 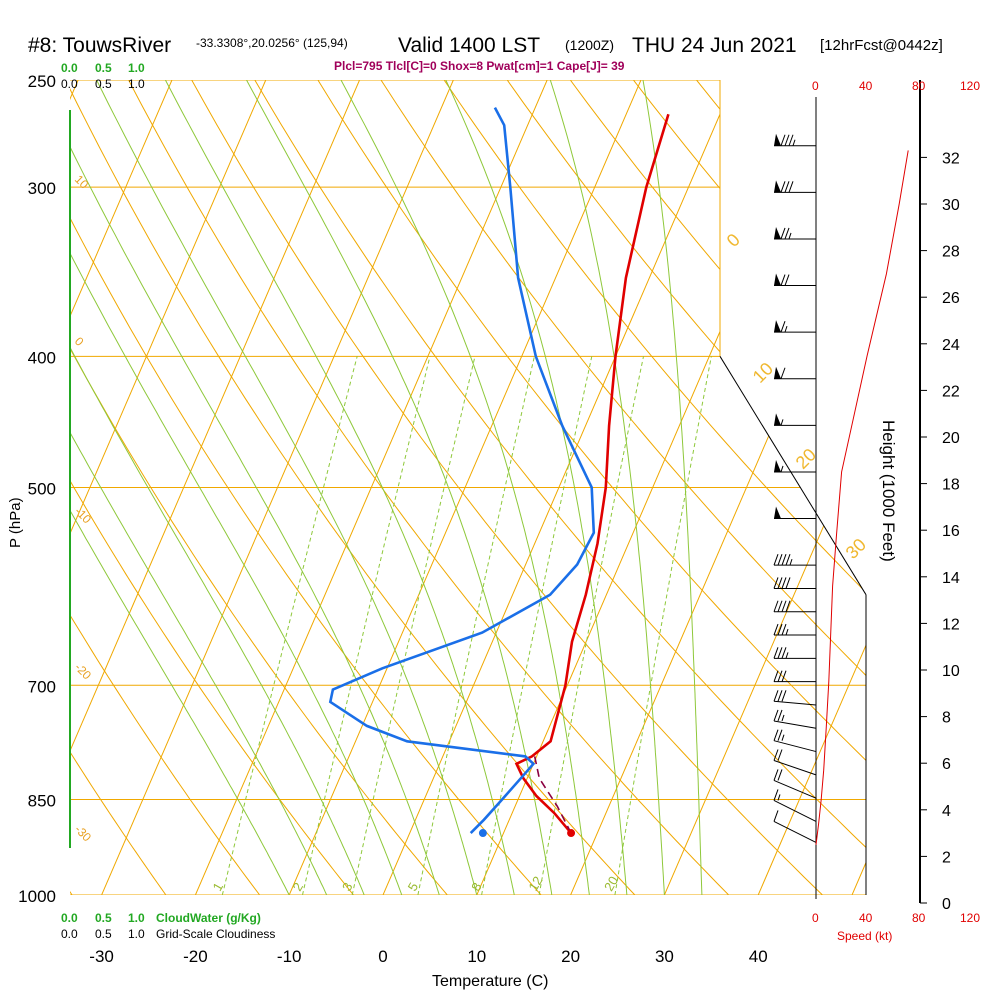 I want to click on cloudiness-scale-top-2: 1.0, so click(x=136, y=84).